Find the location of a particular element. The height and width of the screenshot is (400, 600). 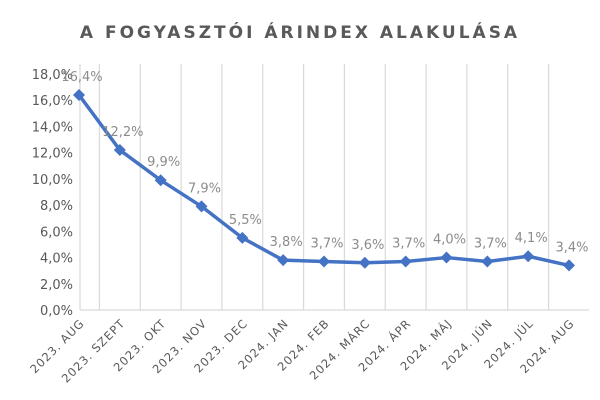

data-label: 5,5% is located at coordinates (245, 220).